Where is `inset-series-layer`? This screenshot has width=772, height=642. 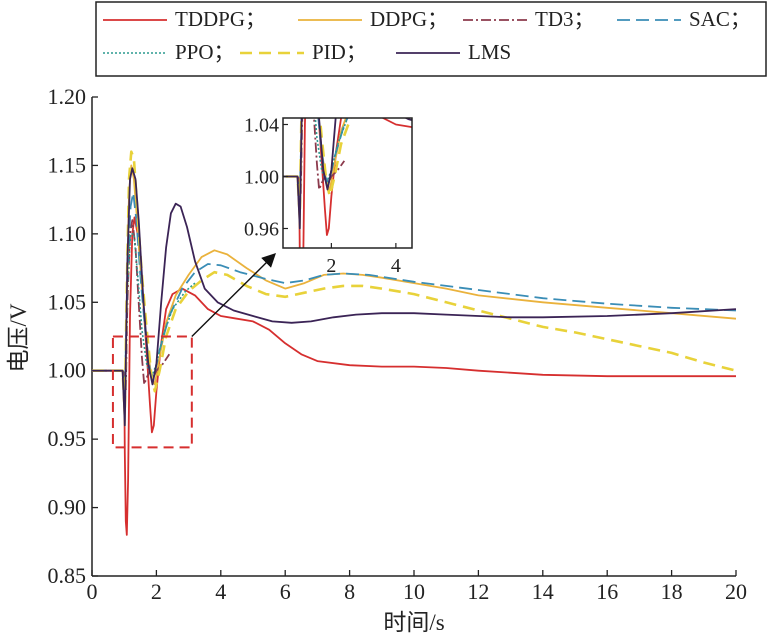
inset-series-layer is located at coordinates (347, 183).